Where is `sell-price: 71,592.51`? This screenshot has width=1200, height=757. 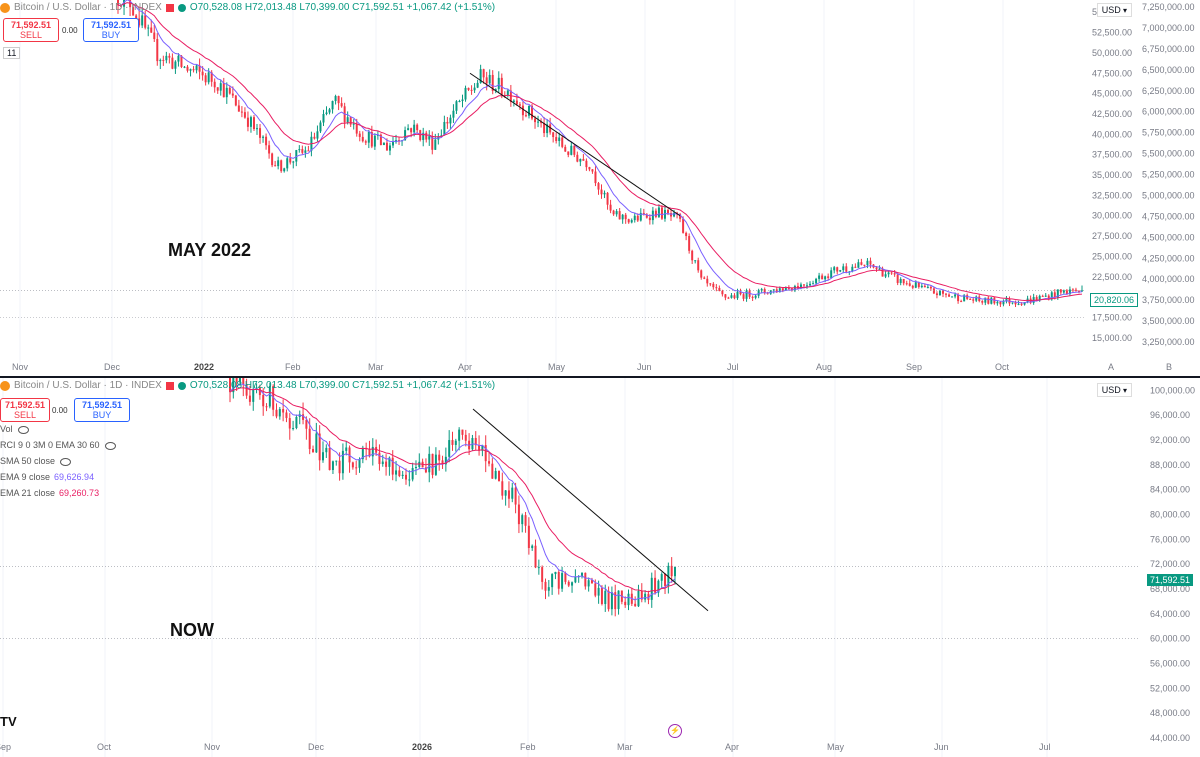 sell-price: 71,592.51 is located at coordinates (31, 25).